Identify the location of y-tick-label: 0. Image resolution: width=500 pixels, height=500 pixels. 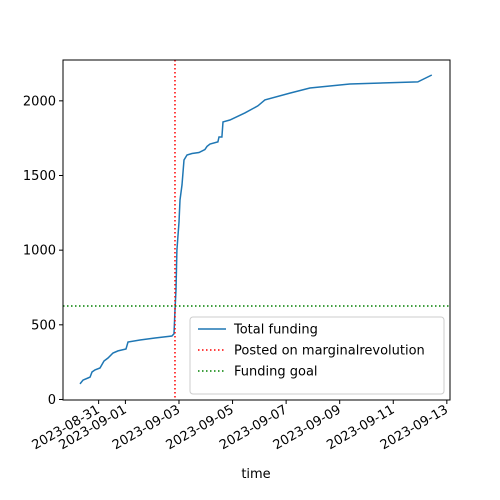
(52, 400).